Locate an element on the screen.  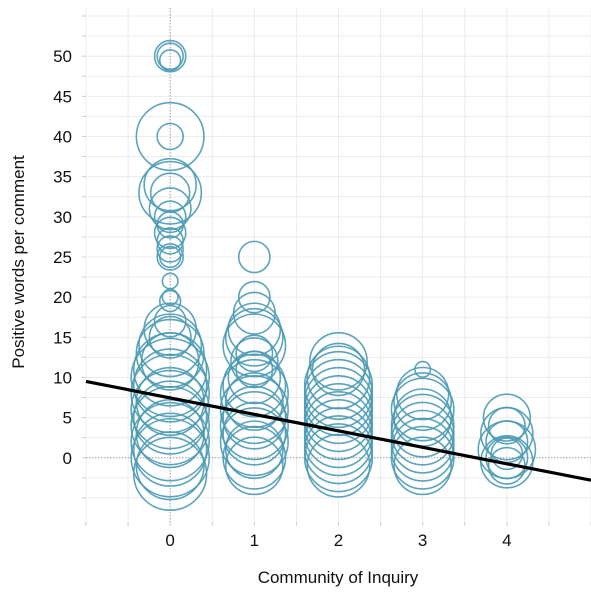
x-tick-label: 0 is located at coordinates (169, 540).